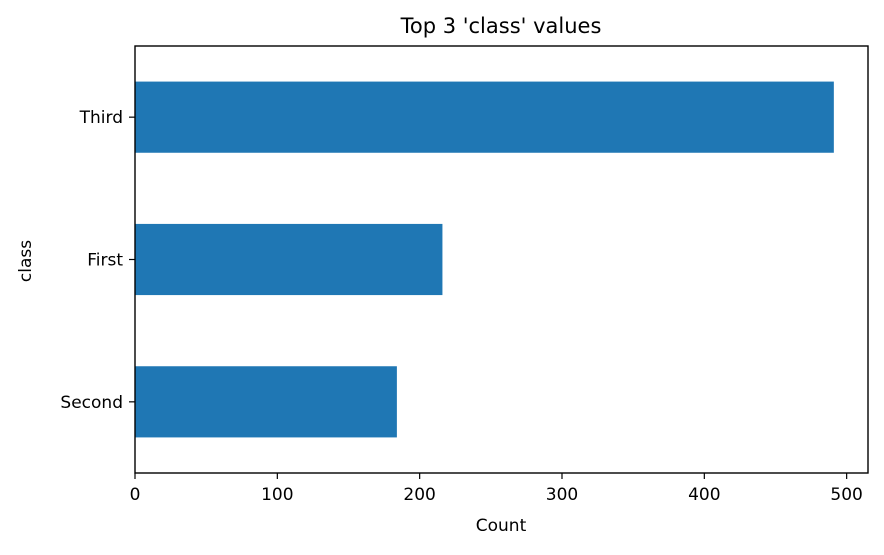  Describe the element at coordinates (484, 117) in the screenshot. I see `bar-third` at that location.